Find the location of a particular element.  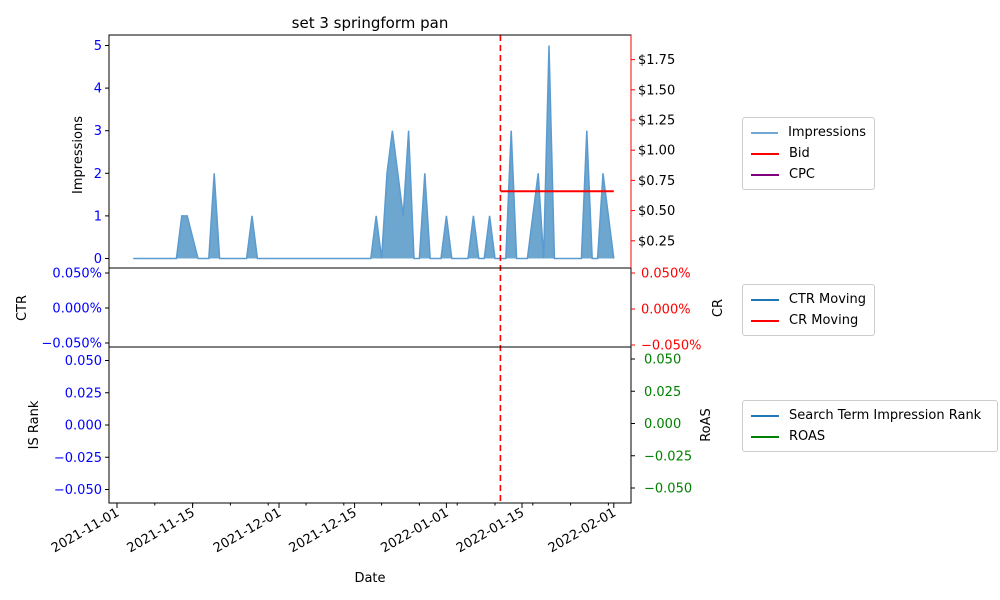

y2-tick-label: $0.75 is located at coordinates (656, 181).